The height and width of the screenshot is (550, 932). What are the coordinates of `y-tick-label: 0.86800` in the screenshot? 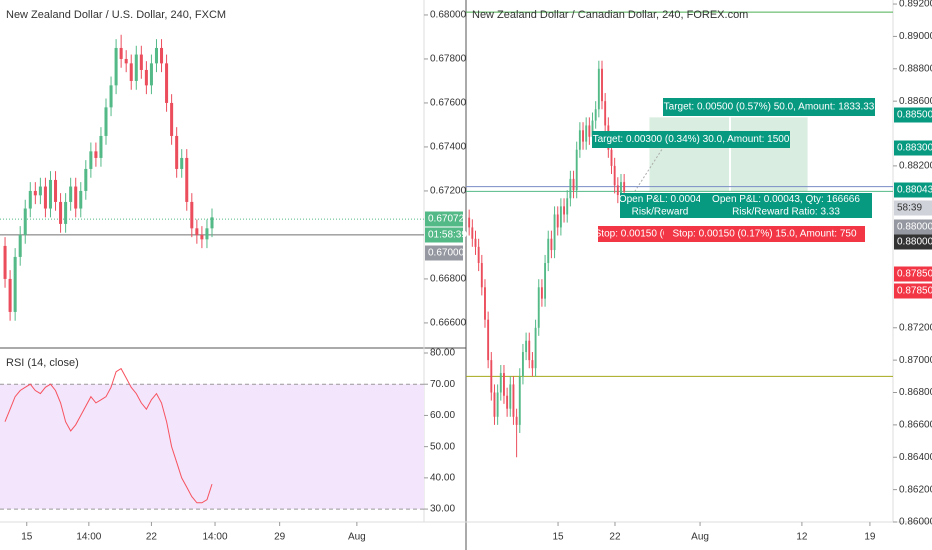 It's located at (915, 392).